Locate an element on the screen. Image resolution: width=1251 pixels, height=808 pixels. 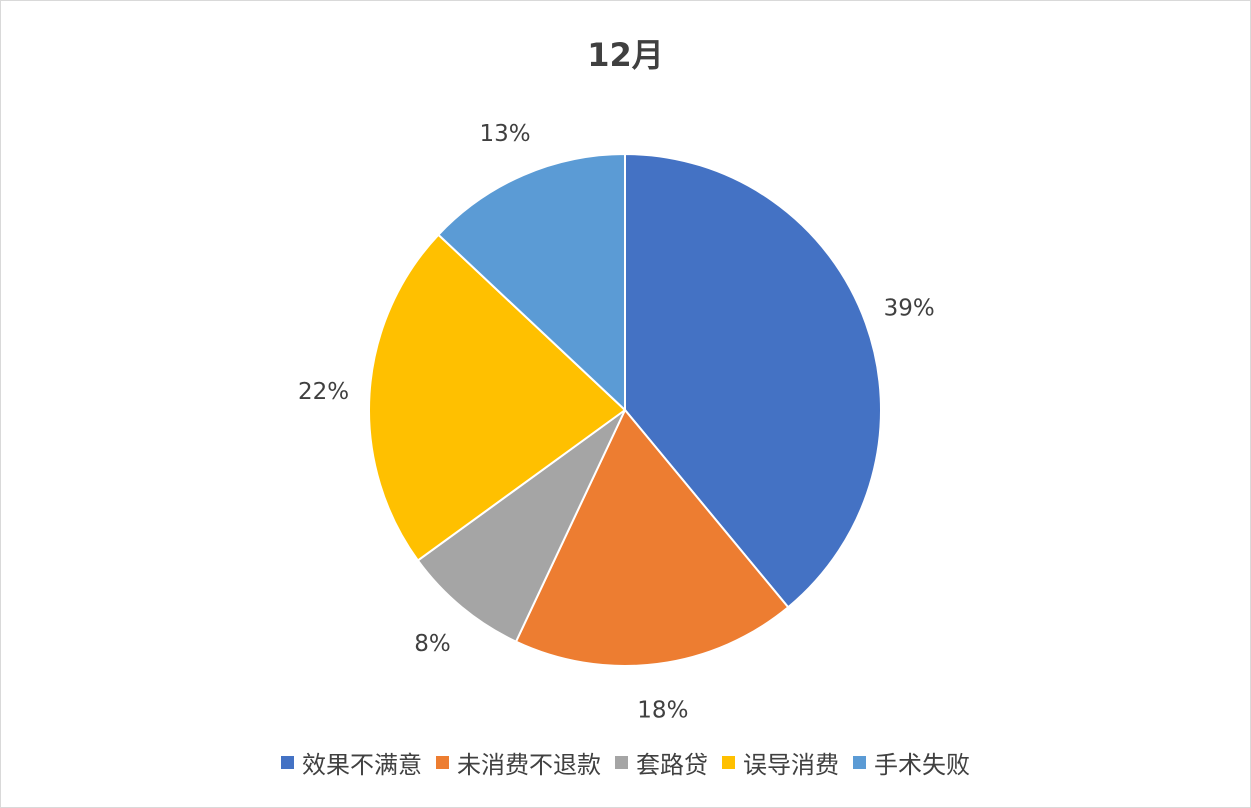
legend-label: 手术失败 is located at coordinates (922, 765).